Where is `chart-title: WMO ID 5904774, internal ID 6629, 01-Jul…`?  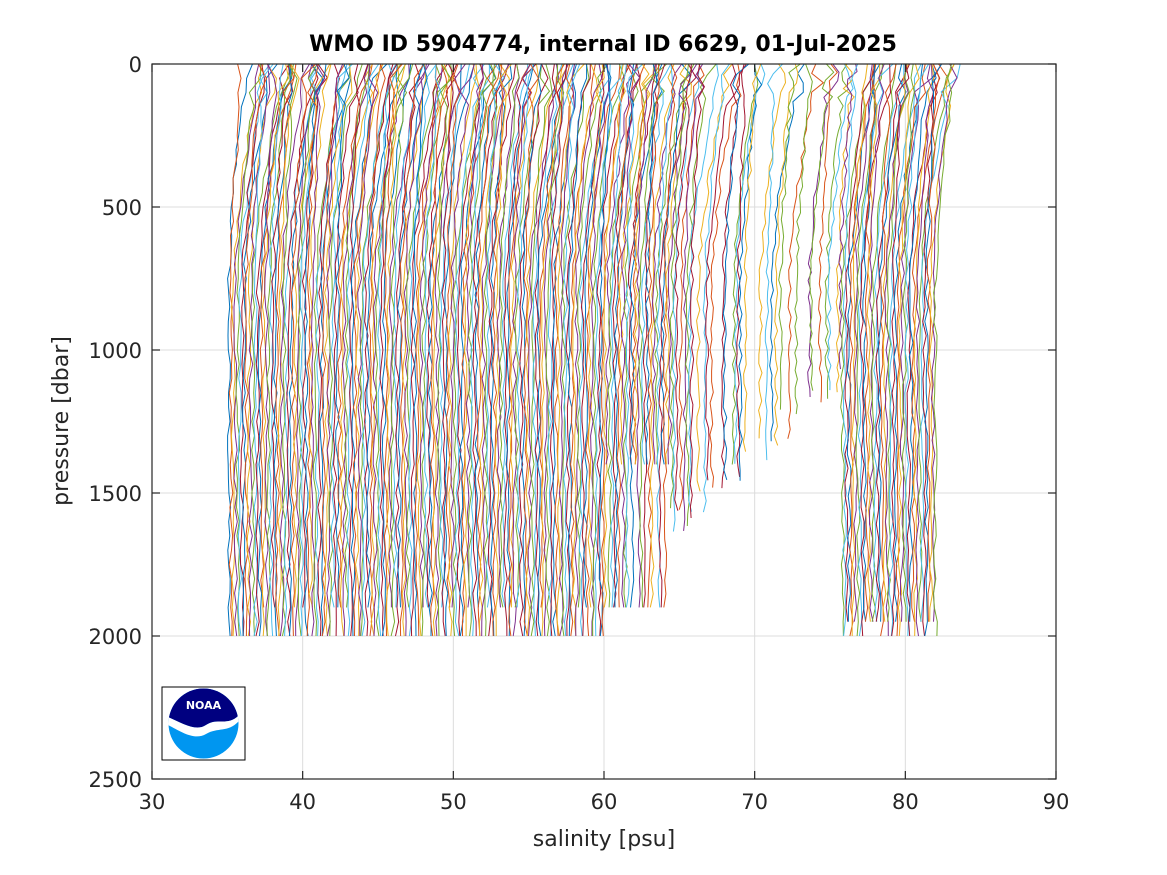 chart-title: WMO ID 5904774, internal ID 6629, 01-Jul… is located at coordinates (603, 44).